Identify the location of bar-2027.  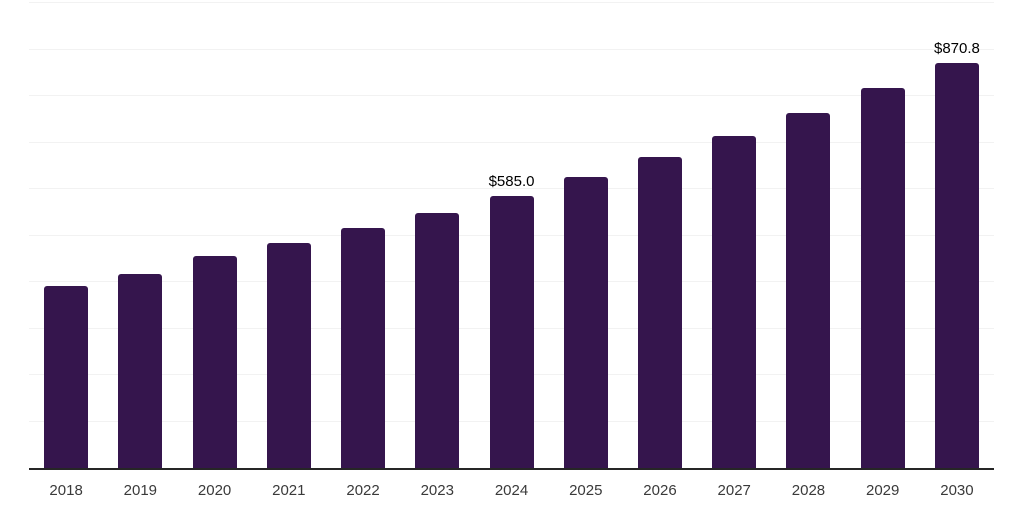
(734, 302).